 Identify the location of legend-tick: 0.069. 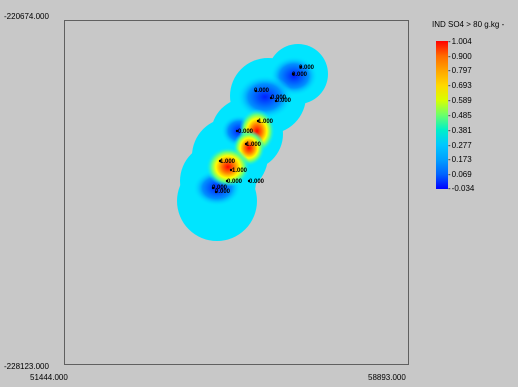
(460, 174).